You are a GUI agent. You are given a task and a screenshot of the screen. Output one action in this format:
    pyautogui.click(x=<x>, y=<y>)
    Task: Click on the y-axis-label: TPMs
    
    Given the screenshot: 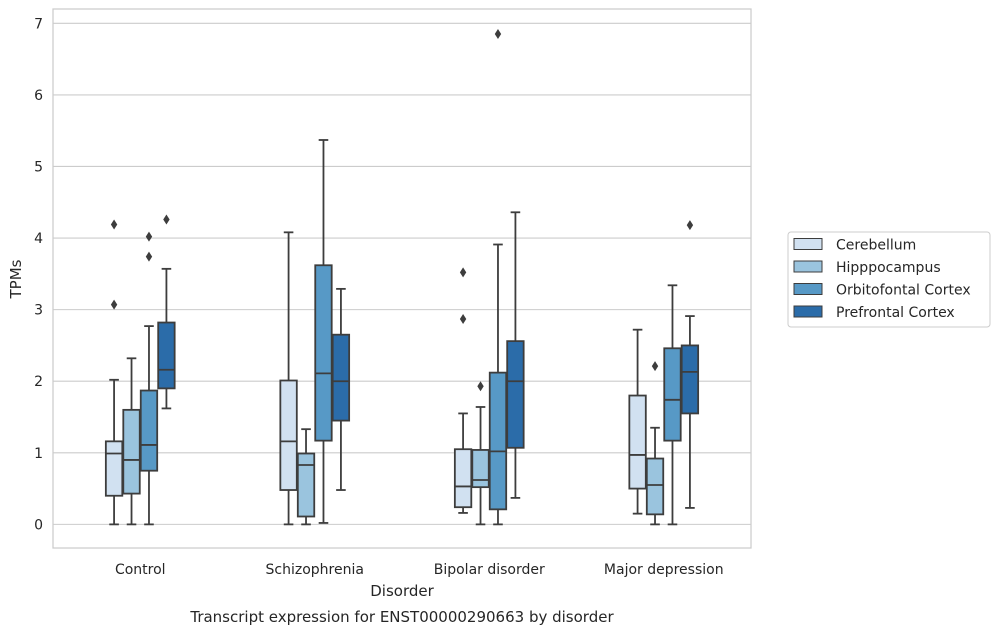 What is the action you would take?
    pyautogui.click(x=16, y=279)
    